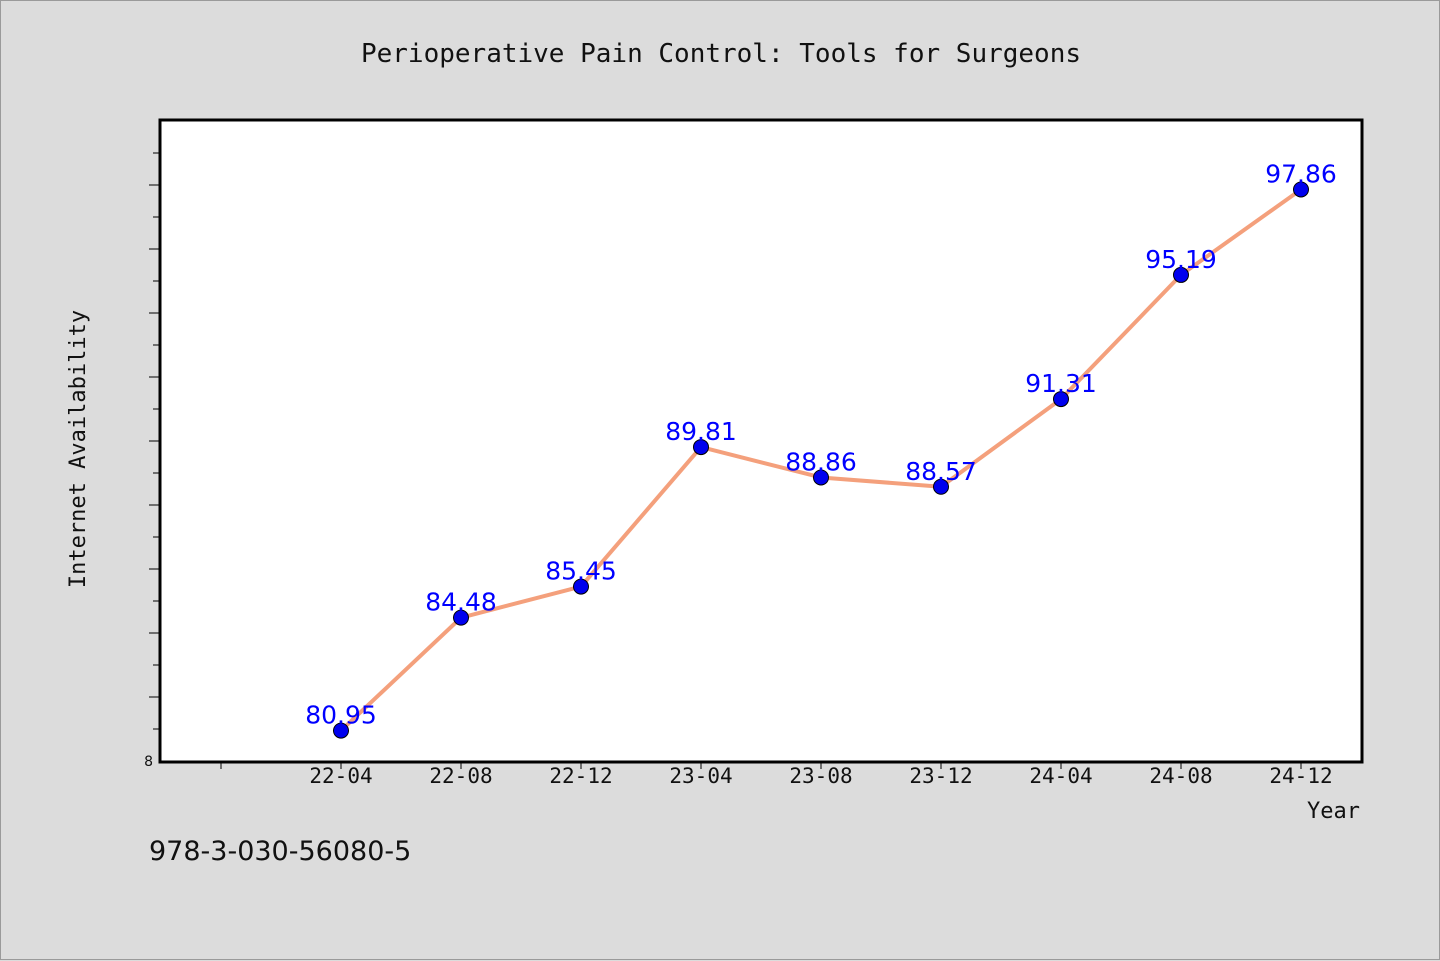  Describe the element at coordinates (700, 776) in the screenshot. I see `x-tick-label: 23-04` at that location.